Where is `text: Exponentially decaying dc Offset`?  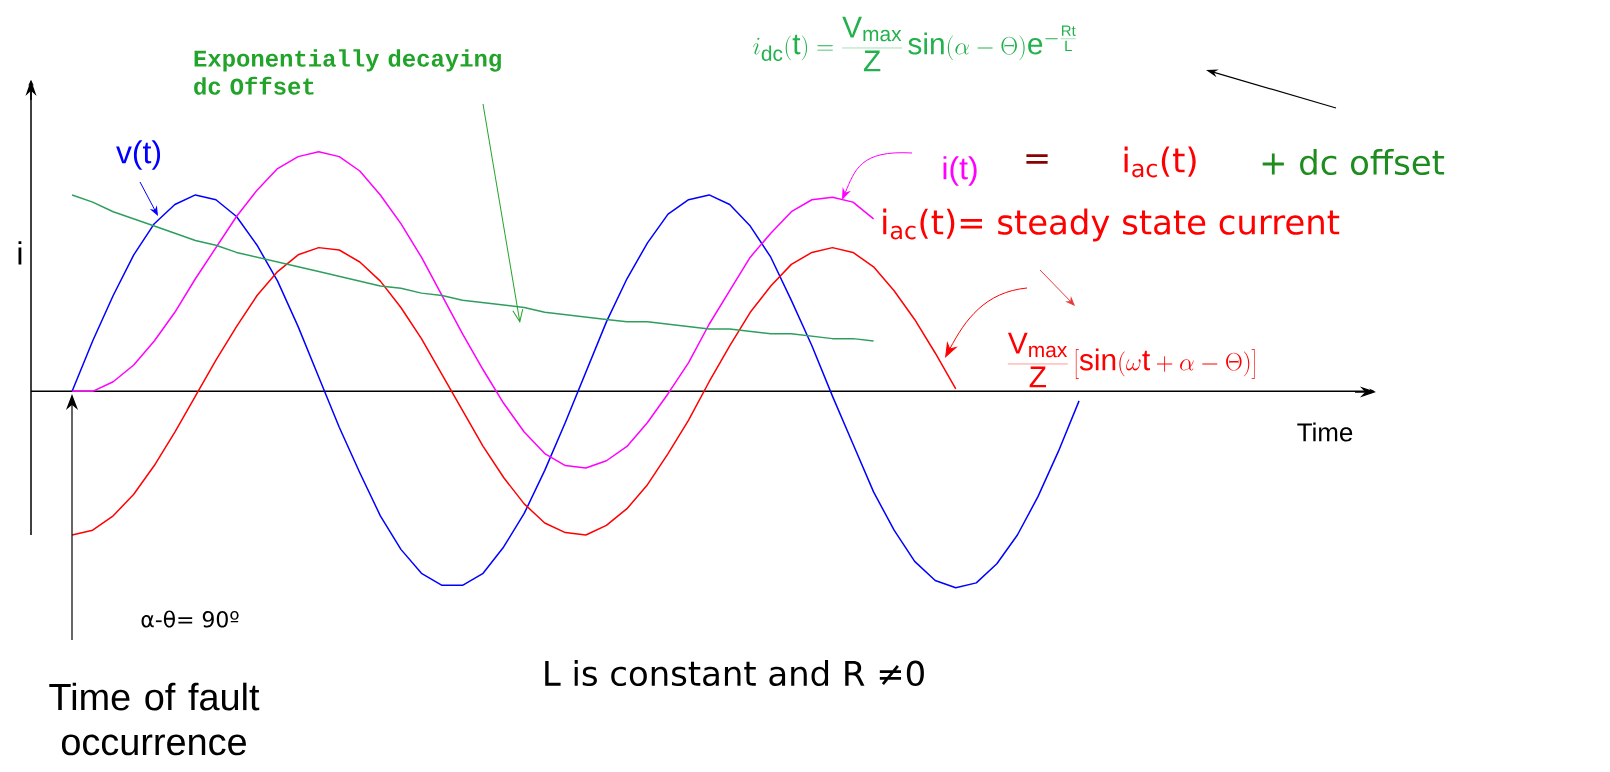 text: Exponentially decaying dc Offset is located at coordinates (347, 72).